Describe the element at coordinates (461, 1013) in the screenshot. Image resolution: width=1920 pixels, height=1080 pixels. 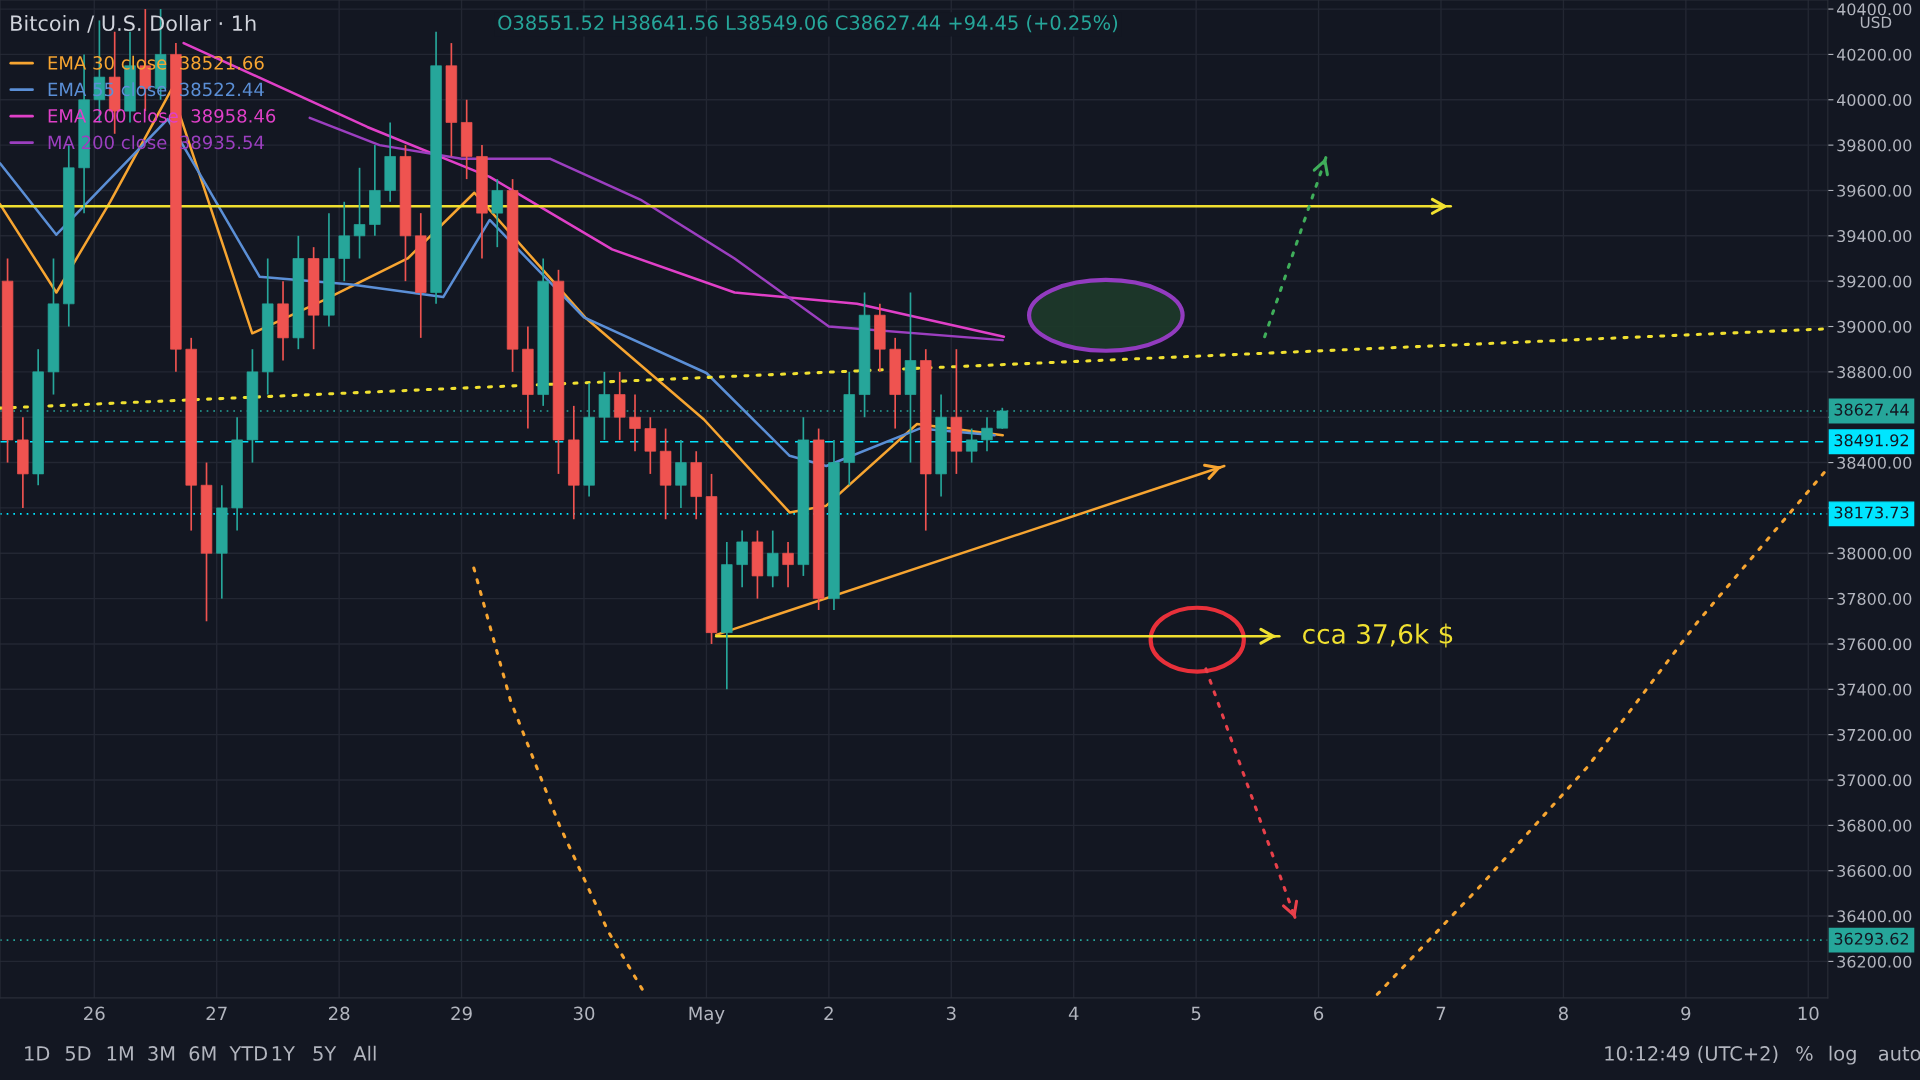
I see `x-tick-label: 29` at that location.